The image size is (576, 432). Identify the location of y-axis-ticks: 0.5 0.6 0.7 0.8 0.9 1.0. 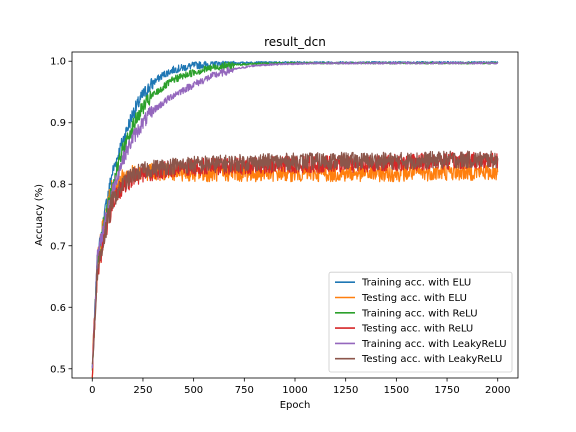
(61, 216).